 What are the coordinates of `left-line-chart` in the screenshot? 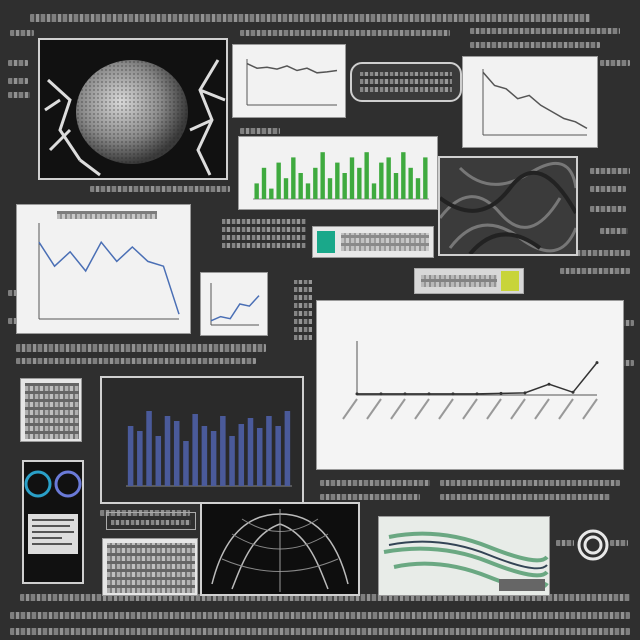 It's located at (109, 271).